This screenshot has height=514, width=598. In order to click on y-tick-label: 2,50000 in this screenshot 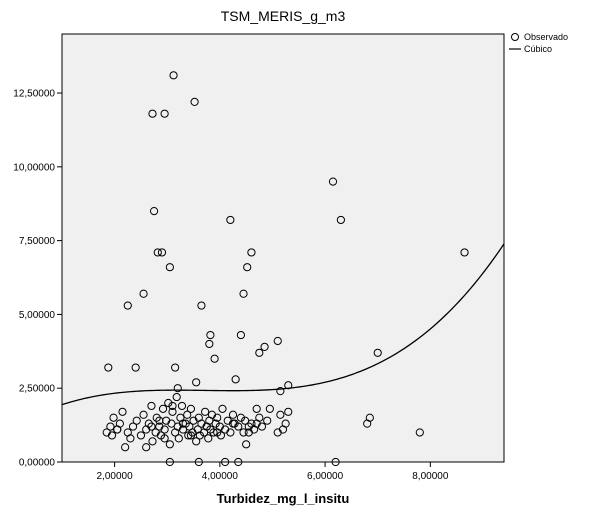, I will do `click(37, 389)`.